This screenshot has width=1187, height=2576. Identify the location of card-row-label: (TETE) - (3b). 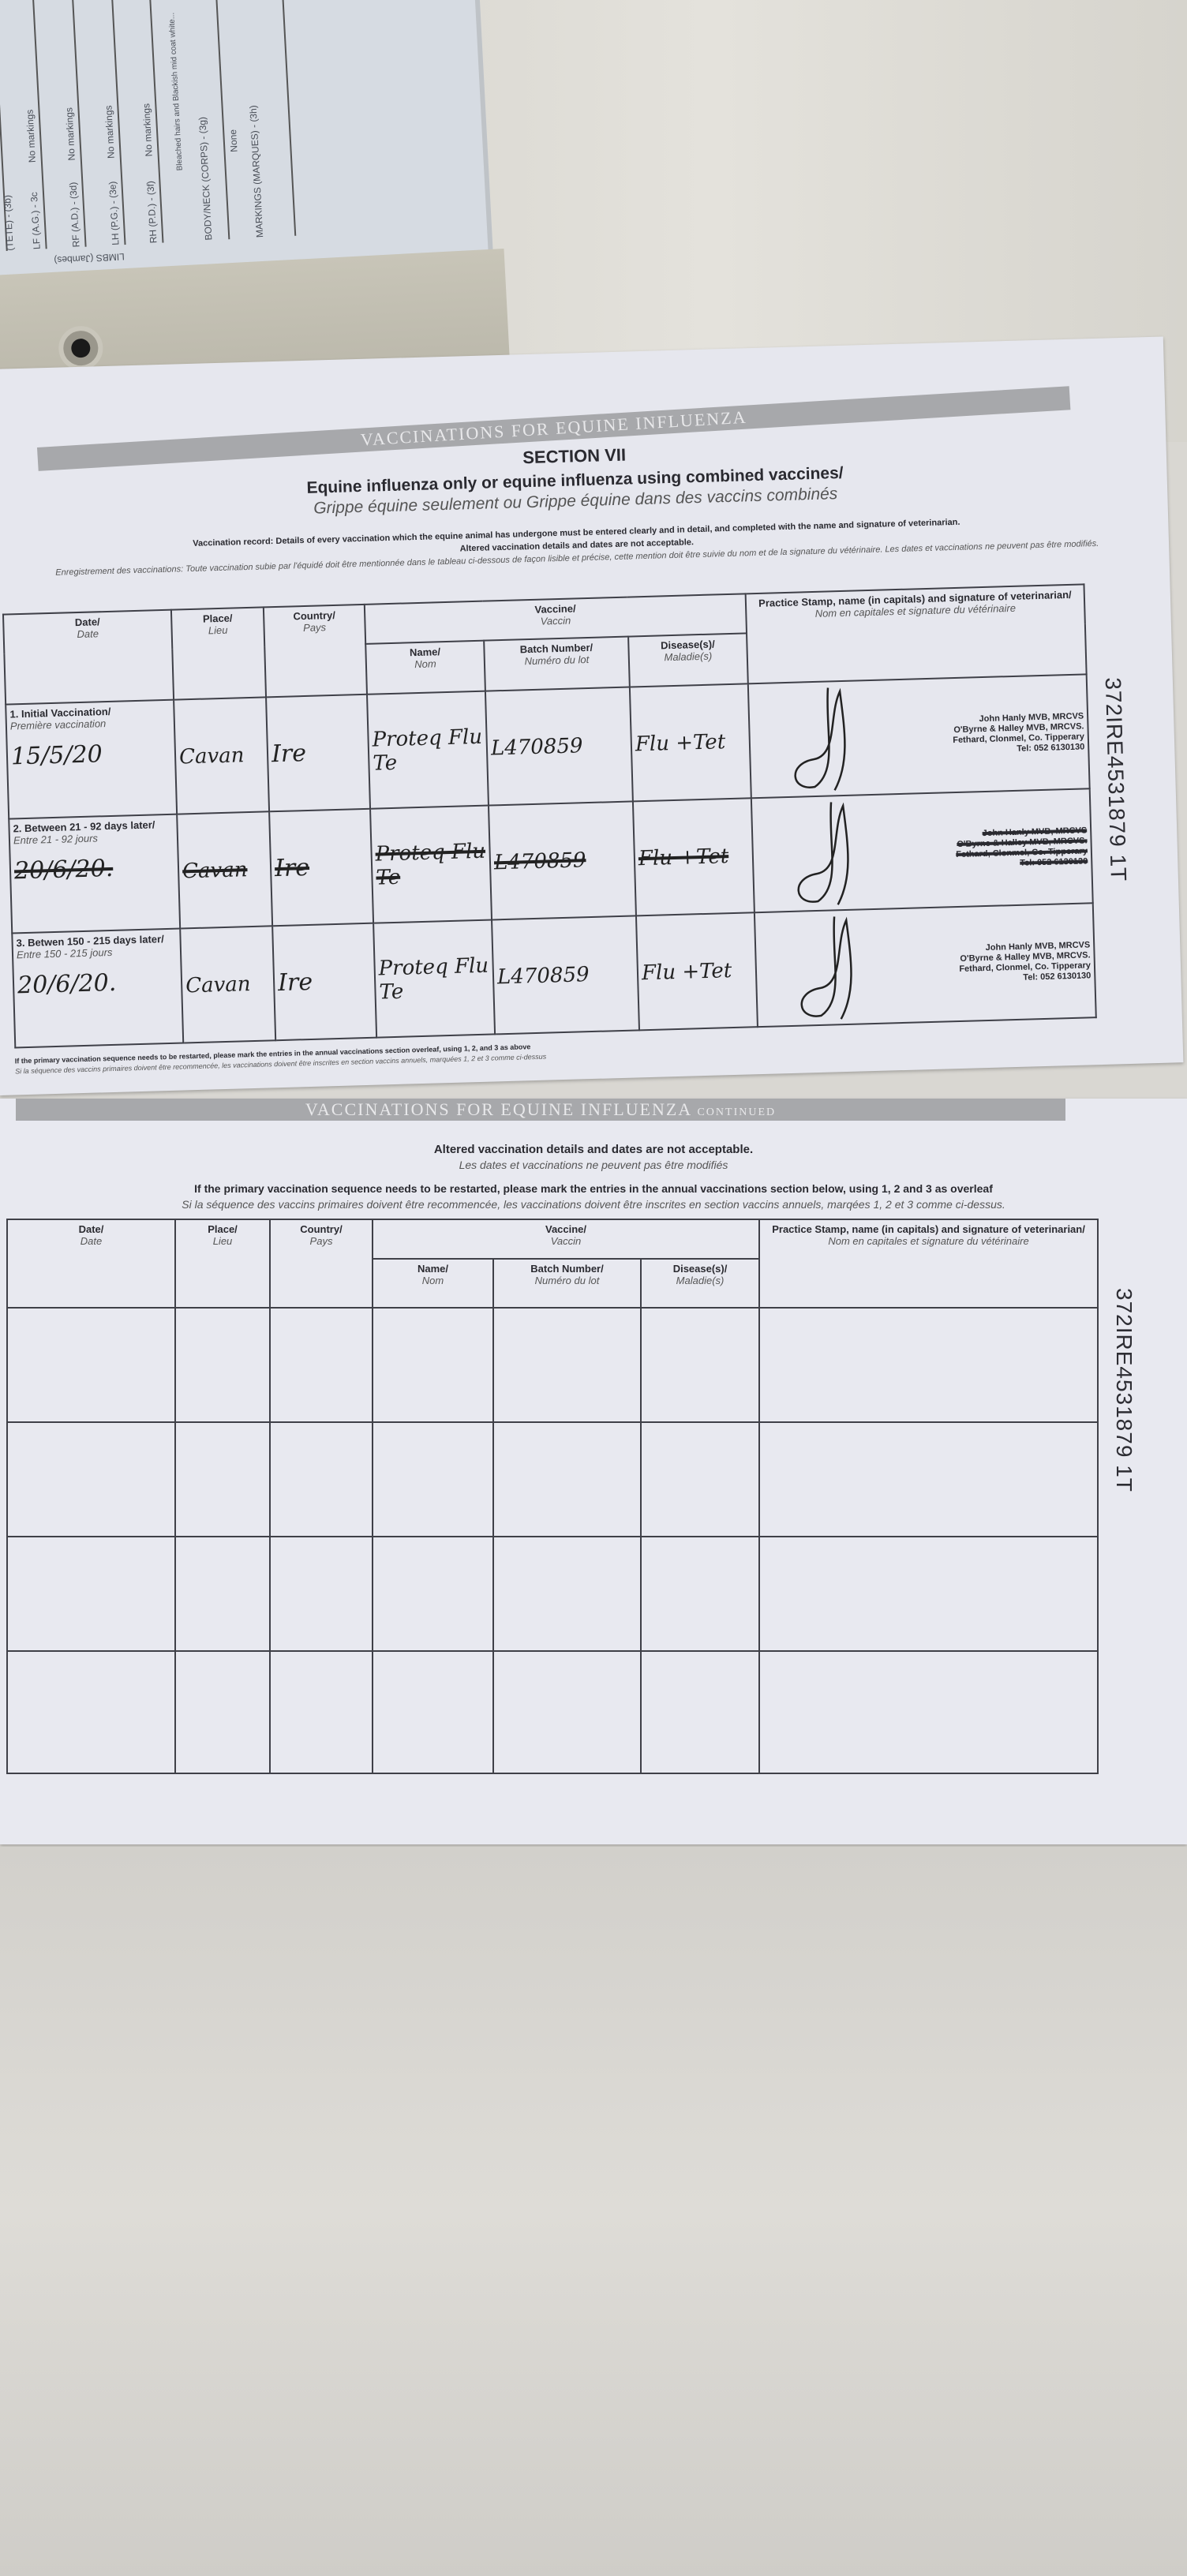
(9, 223).